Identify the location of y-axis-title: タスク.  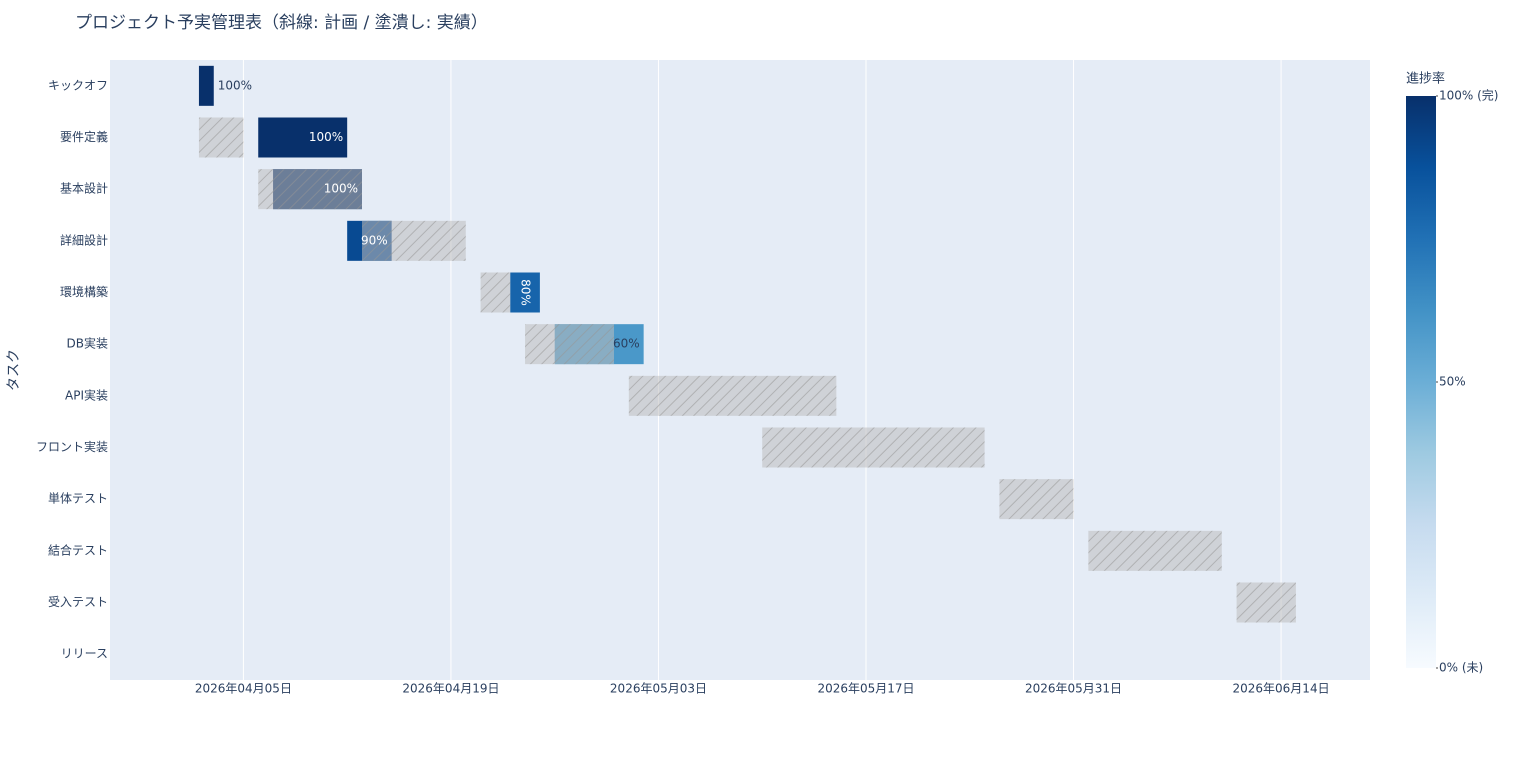
(14, 370).